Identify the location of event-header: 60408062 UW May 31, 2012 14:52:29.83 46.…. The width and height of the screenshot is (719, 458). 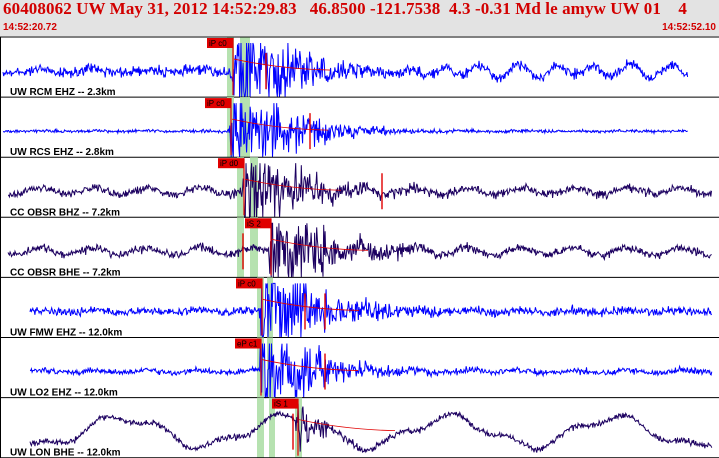
(359, 18).